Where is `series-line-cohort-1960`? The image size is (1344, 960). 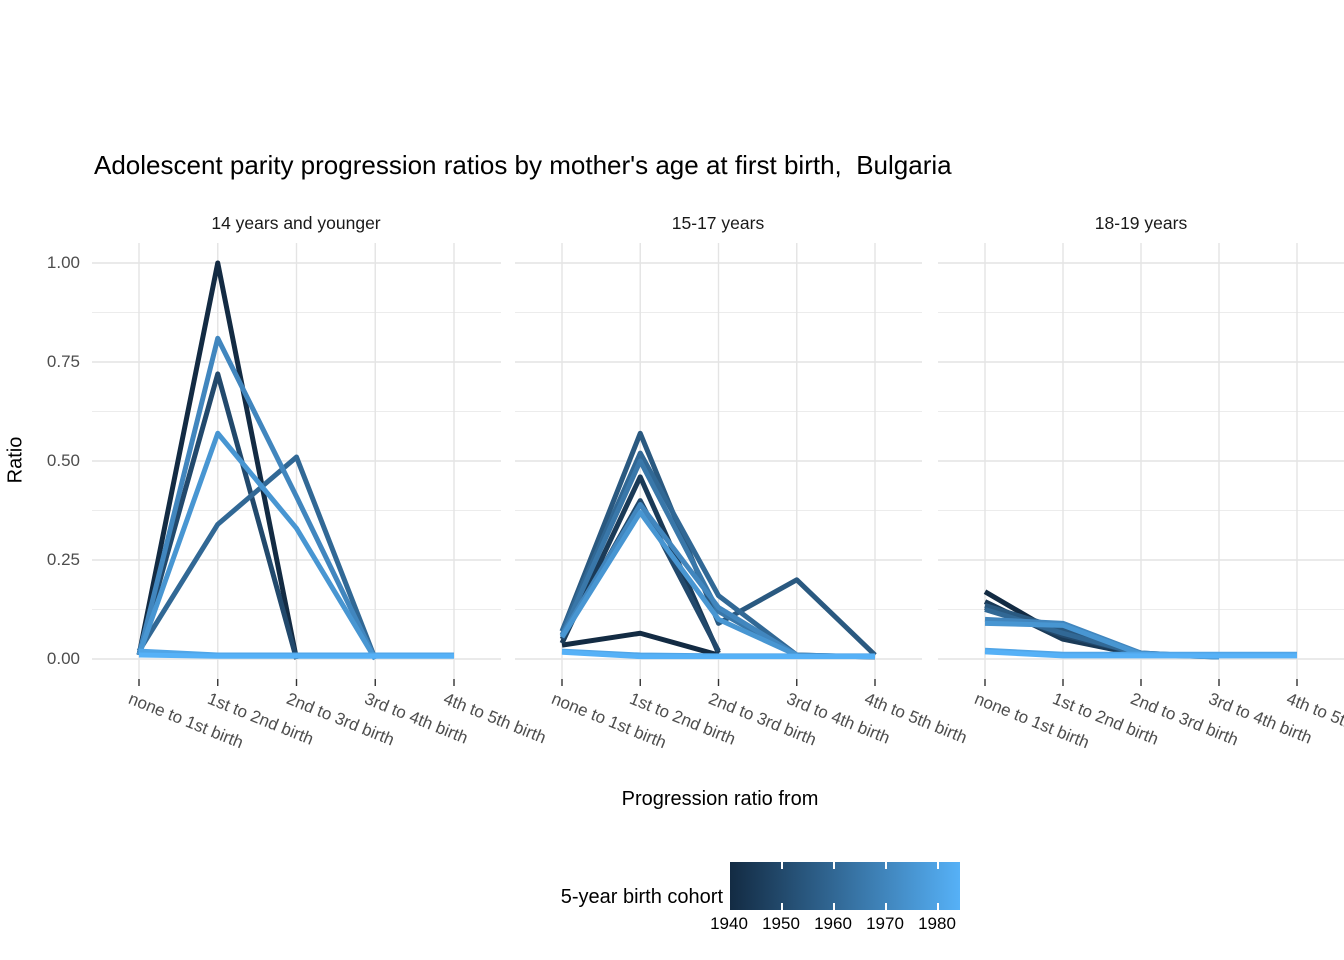
series-line-cohort-1960 is located at coordinates (257, 557).